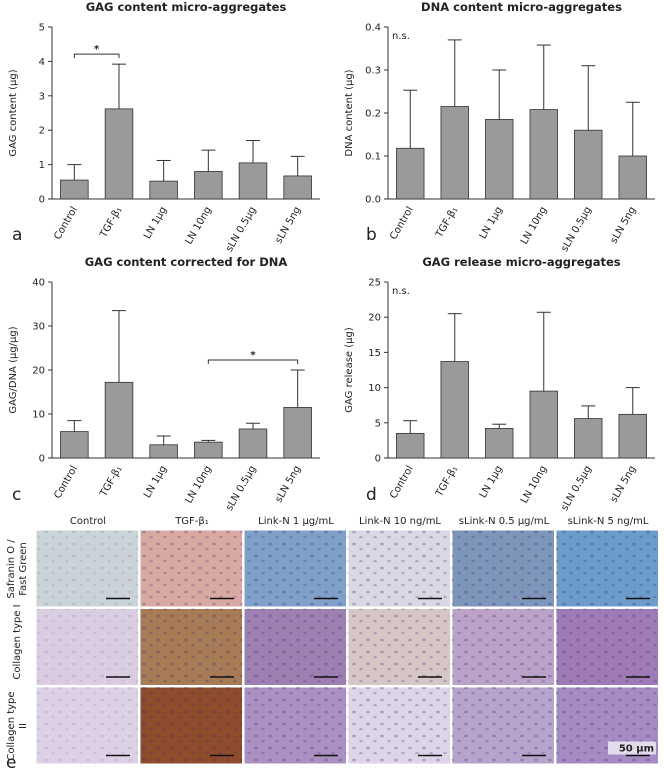 The image size is (664, 774). What do you see at coordinates (349, 112) in the screenshot?
I see `y-axis-label: DNA content (μg)` at bounding box center [349, 112].